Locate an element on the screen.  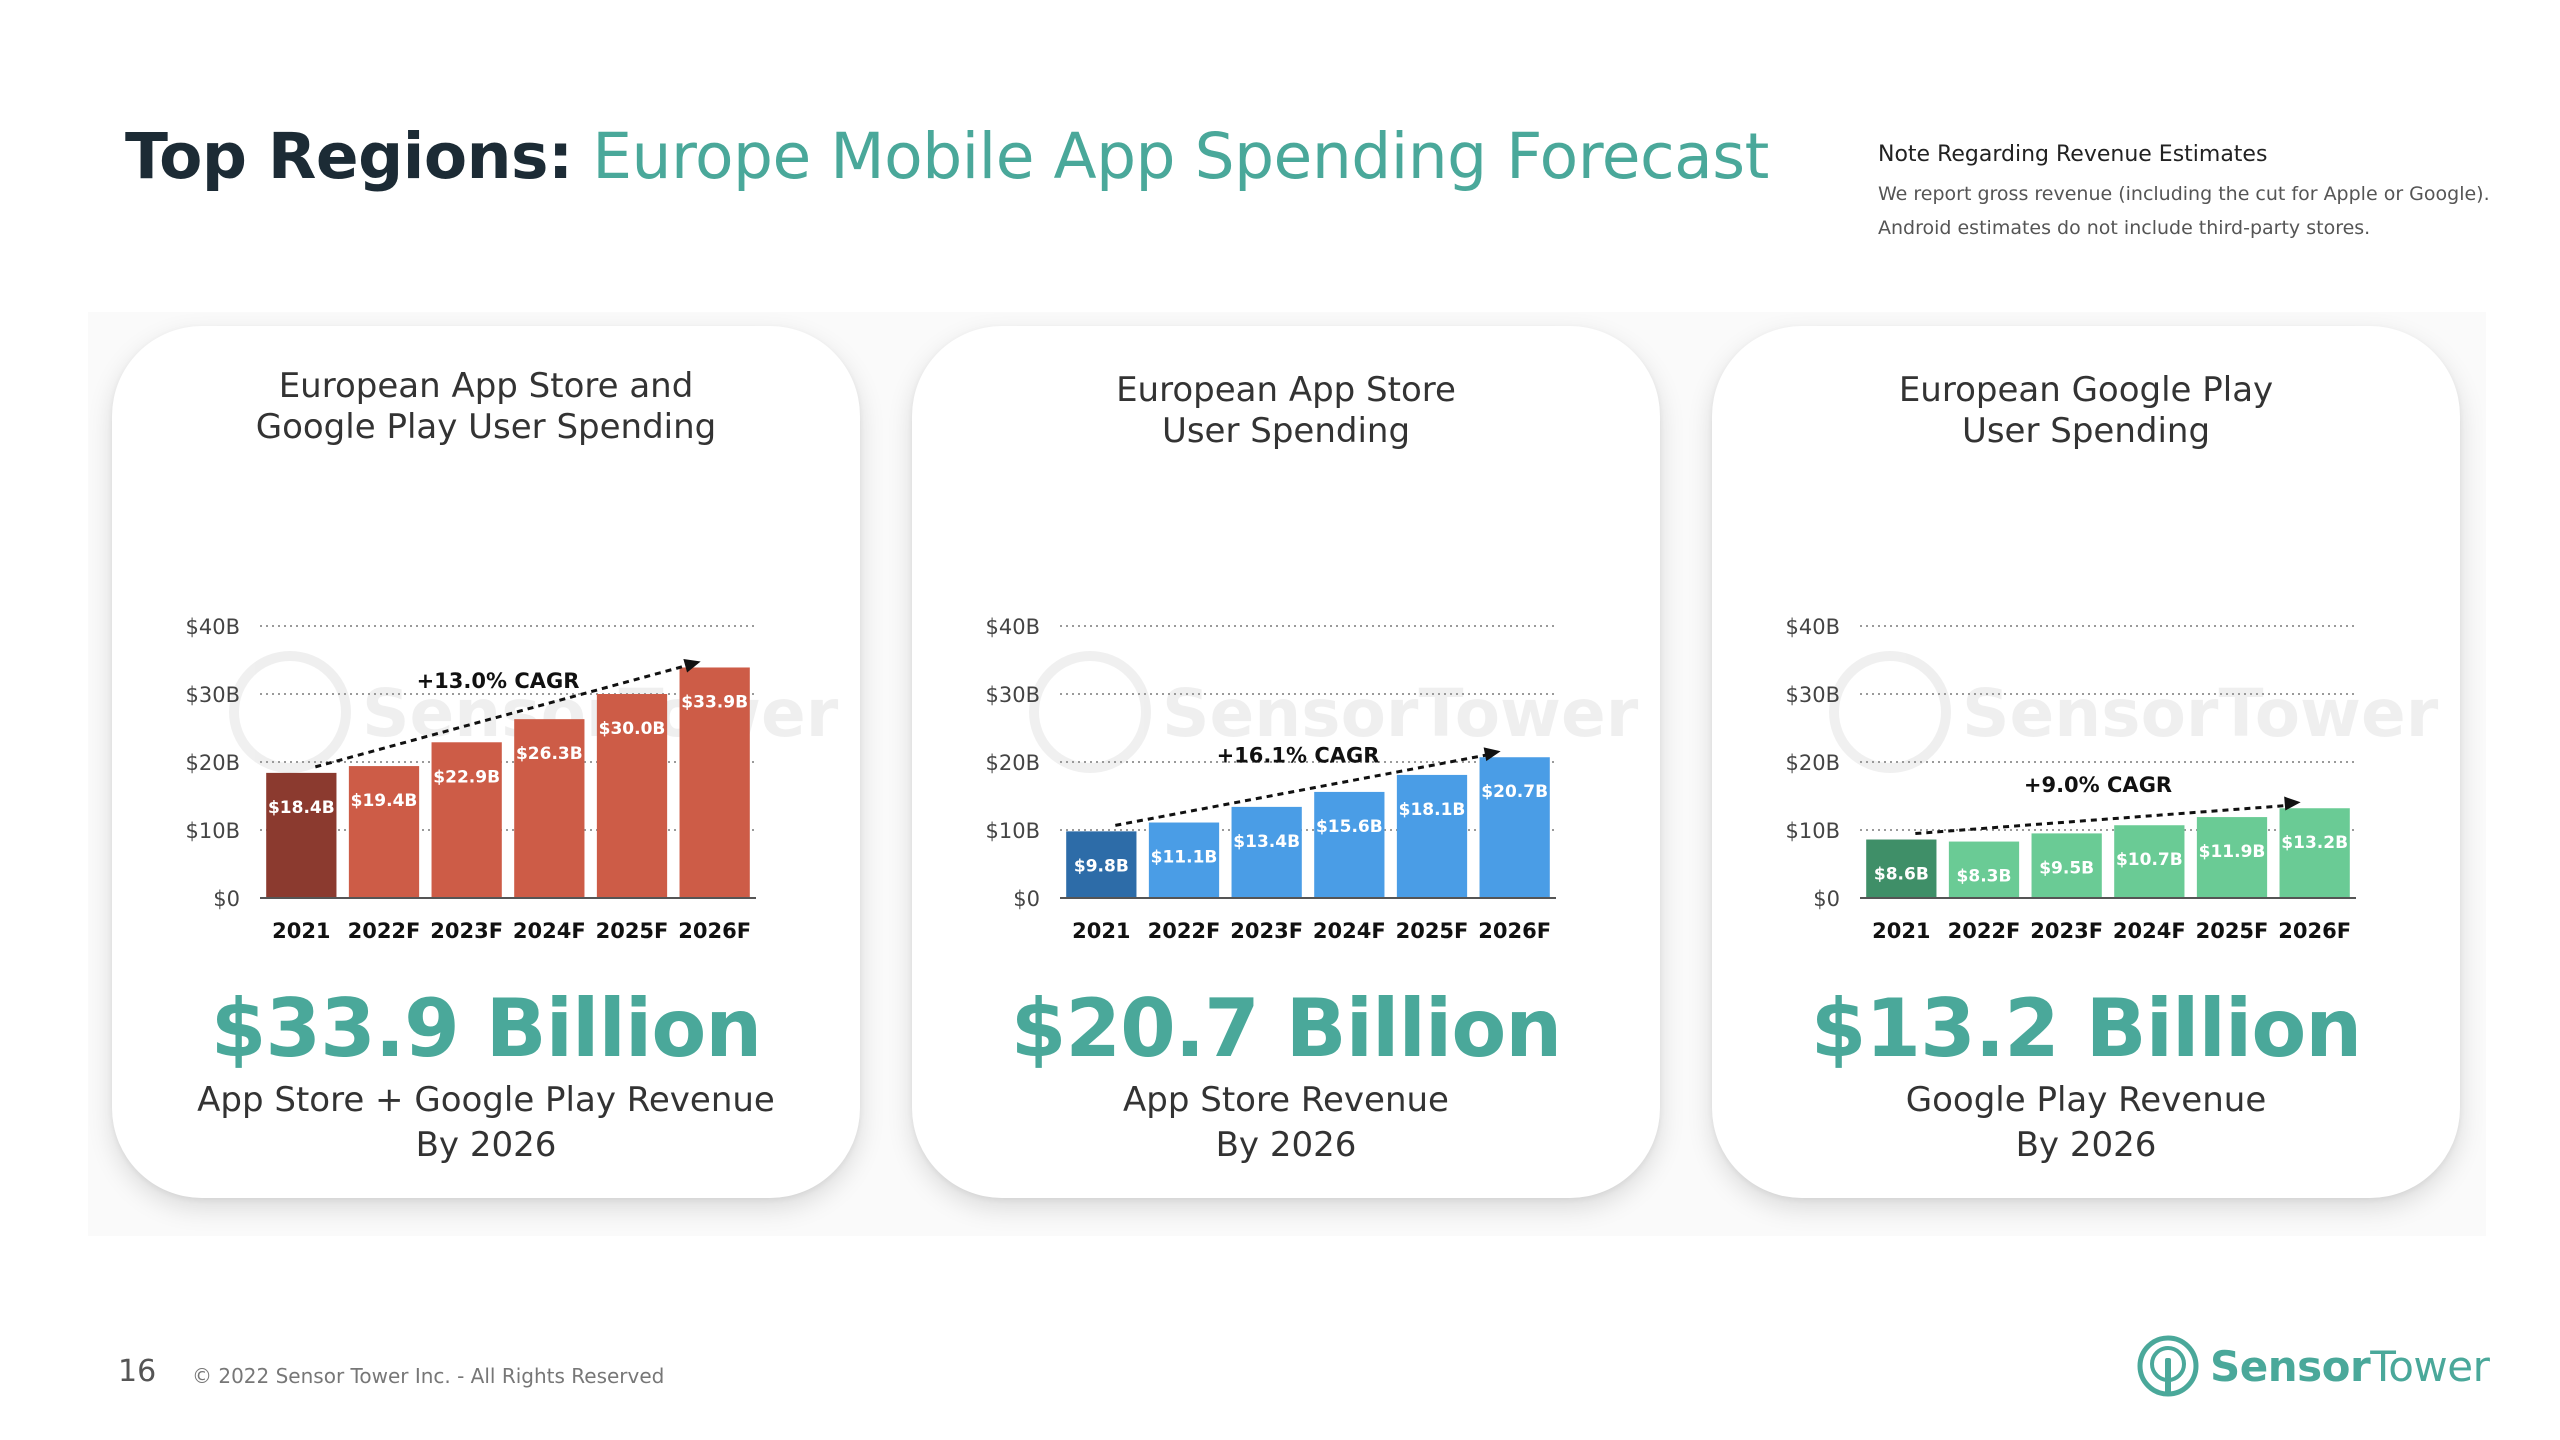
data-label: $10.7B is located at coordinates (2149, 860).